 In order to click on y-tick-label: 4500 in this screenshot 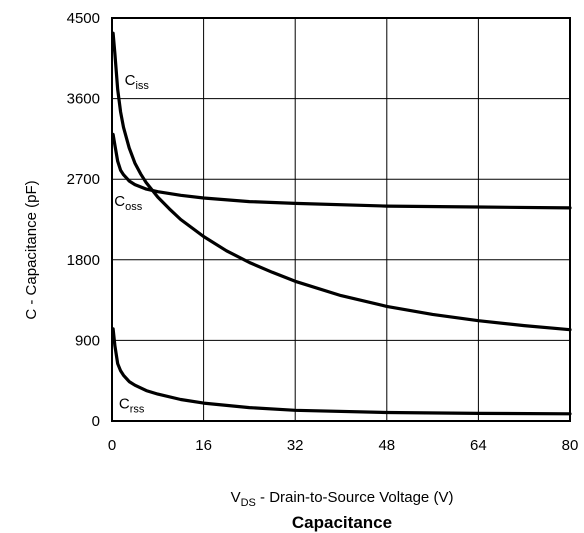, I will do `click(83, 18)`.